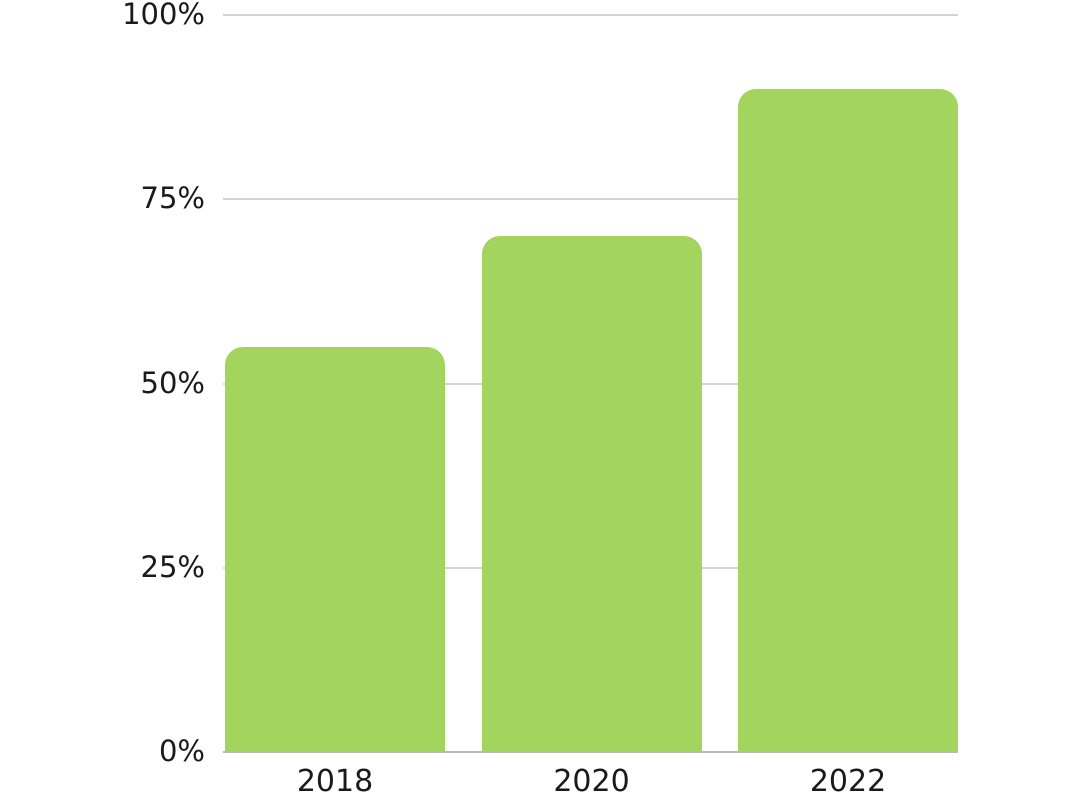 This screenshot has width=1080, height=800. What do you see at coordinates (591, 781) in the screenshot?
I see `x-axis-label: 2020` at bounding box center [591, 781].